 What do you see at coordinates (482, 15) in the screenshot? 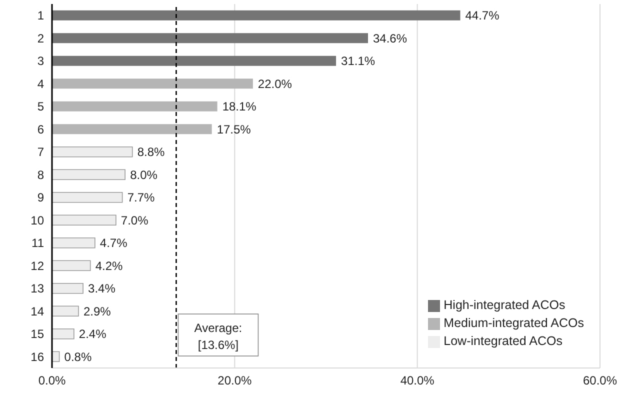
I see `data-label: 44.7%` at bounding box center [482, 15].